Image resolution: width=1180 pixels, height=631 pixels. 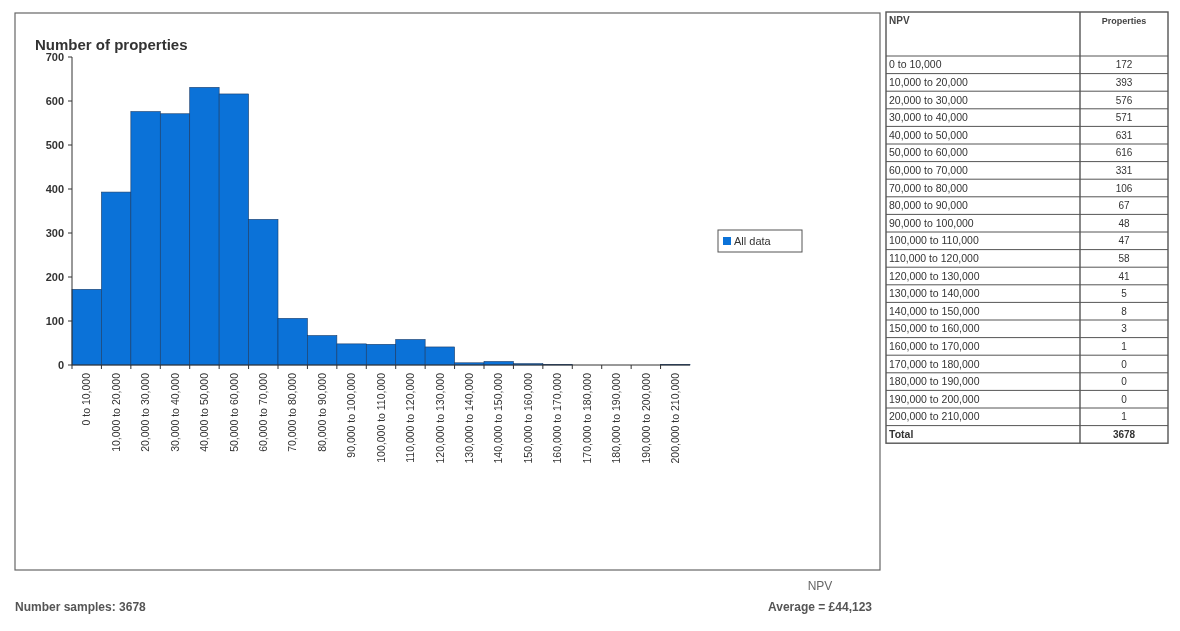 What do you see at coordinates (1124, 118) in the screenshot?
I see `text: 571` at bounding box center [1124, 118].